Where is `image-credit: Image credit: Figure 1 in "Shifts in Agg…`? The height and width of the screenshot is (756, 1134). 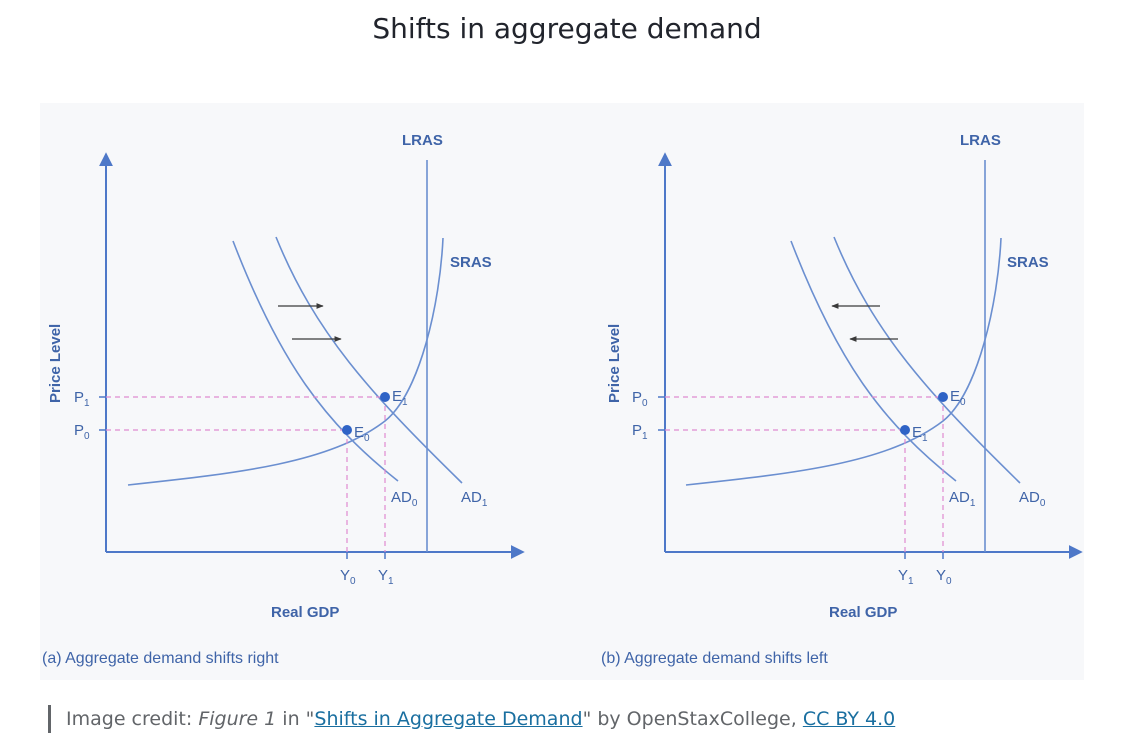
image-credit: Image credit: Figure 1 in "Shifts in Agg… is located at coordinates (471, 719).